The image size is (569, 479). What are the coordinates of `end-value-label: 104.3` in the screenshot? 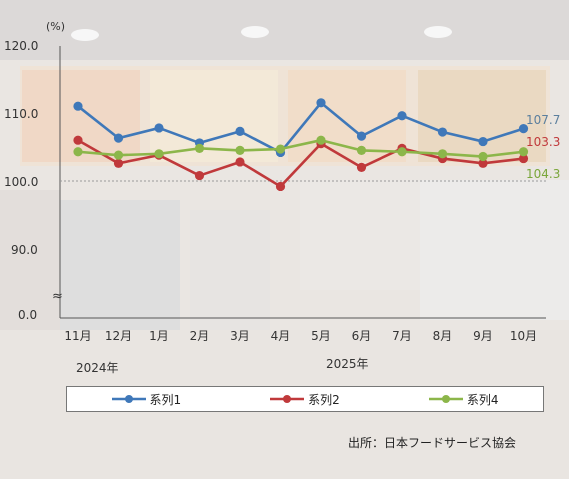 It's located at (543, 174).